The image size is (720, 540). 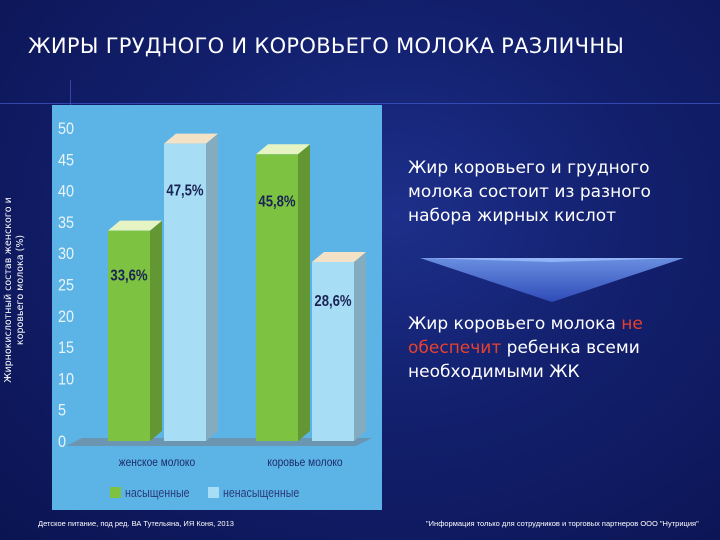 What do you see at coordinates (66, 348) in the screenshot?
I see `y-tick-label: 15` at bounding box center [66, 348].